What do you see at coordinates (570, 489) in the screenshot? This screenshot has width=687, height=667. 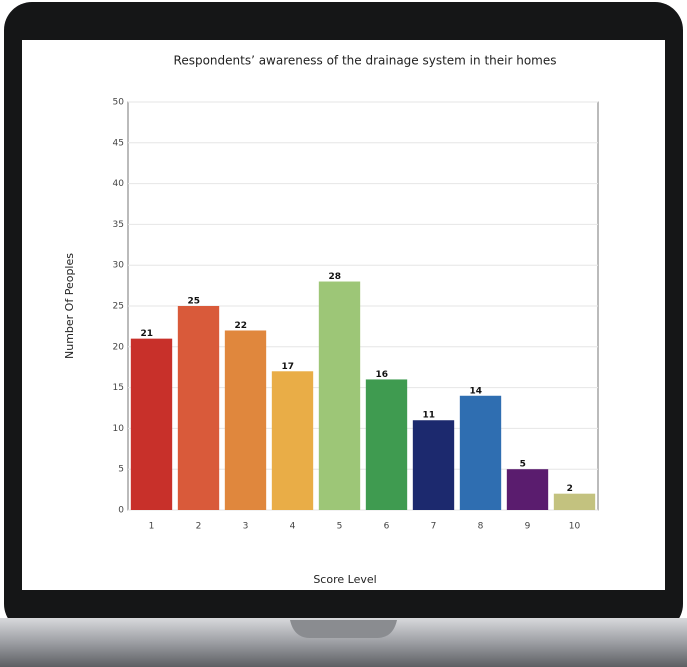 I see `value-label: 2` at bounding box center [570, 489].